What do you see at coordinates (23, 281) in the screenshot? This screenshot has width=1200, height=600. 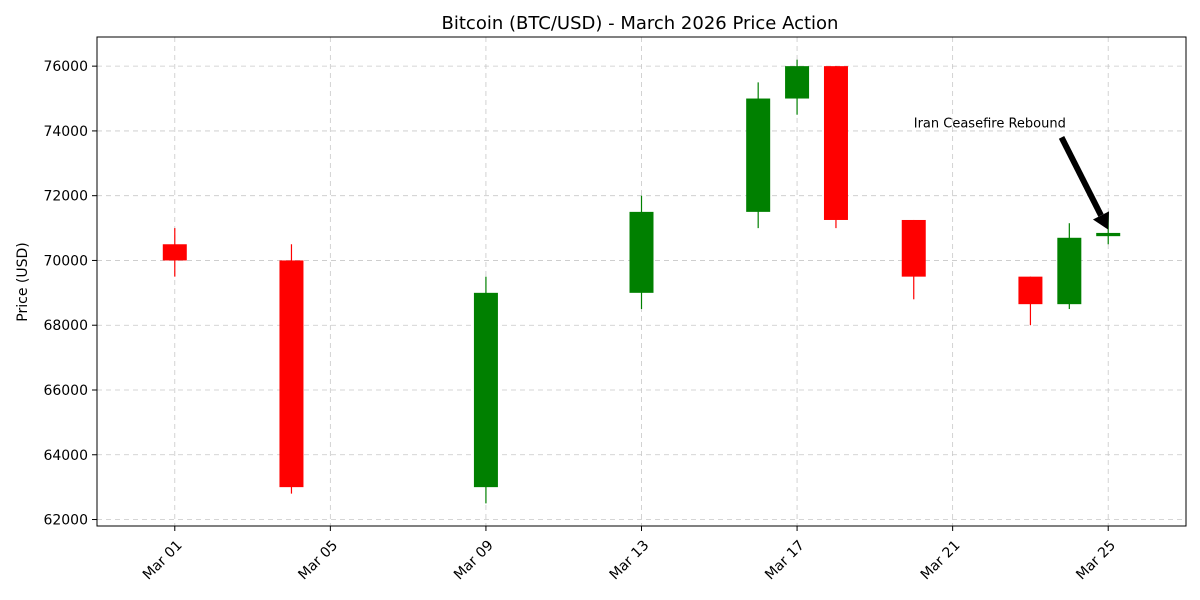 I see `y-axis-label: Price (USD)` at bounding box center [23, 281].